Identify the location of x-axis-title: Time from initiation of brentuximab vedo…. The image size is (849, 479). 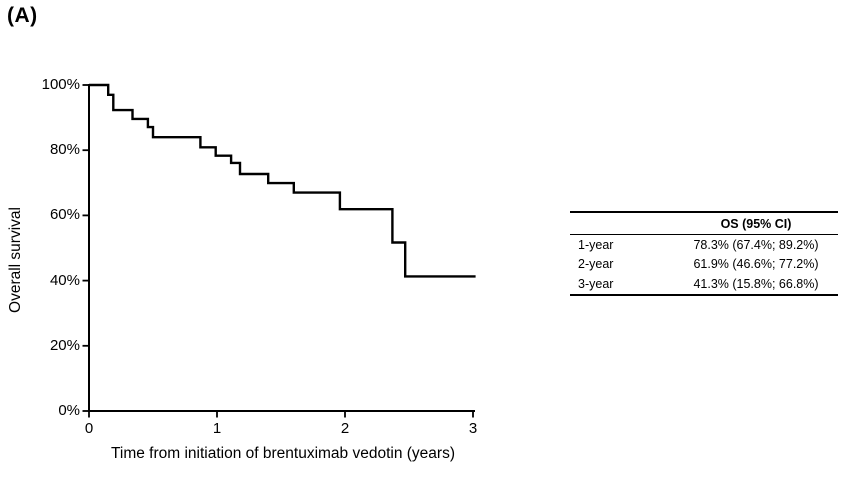
(282, 453).